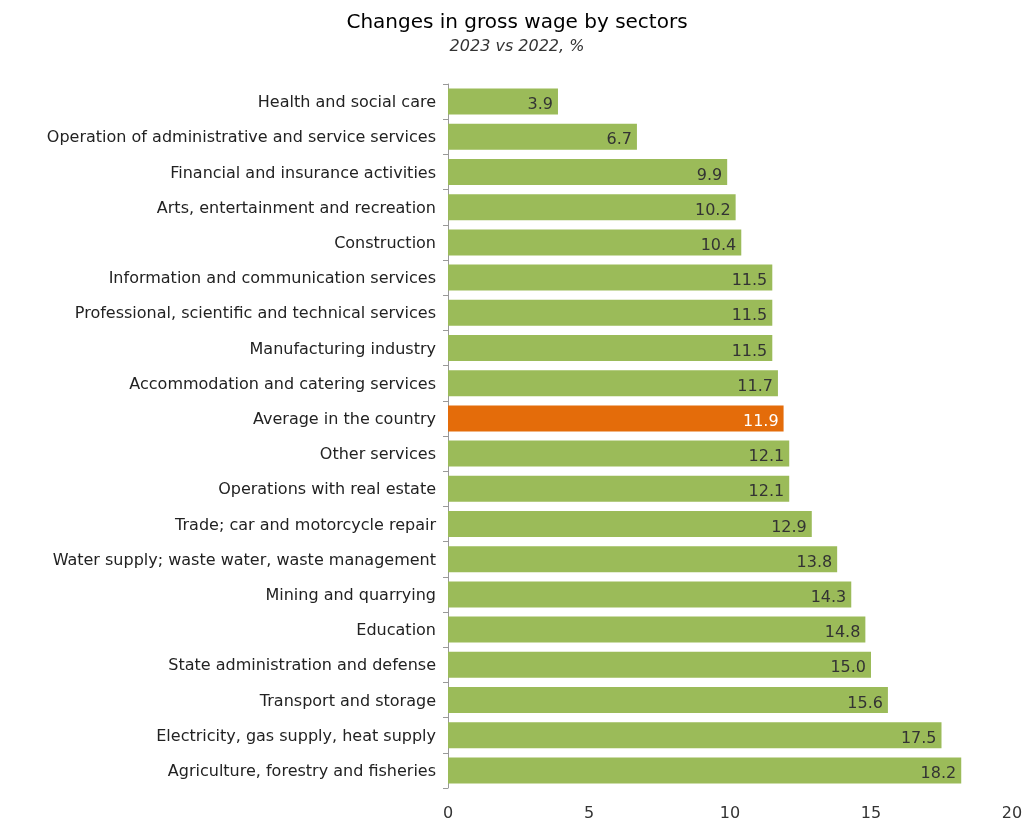  Describe the element at coordinates (865, 702) in the screenshot. I see `data-label: 15.6` at that location.